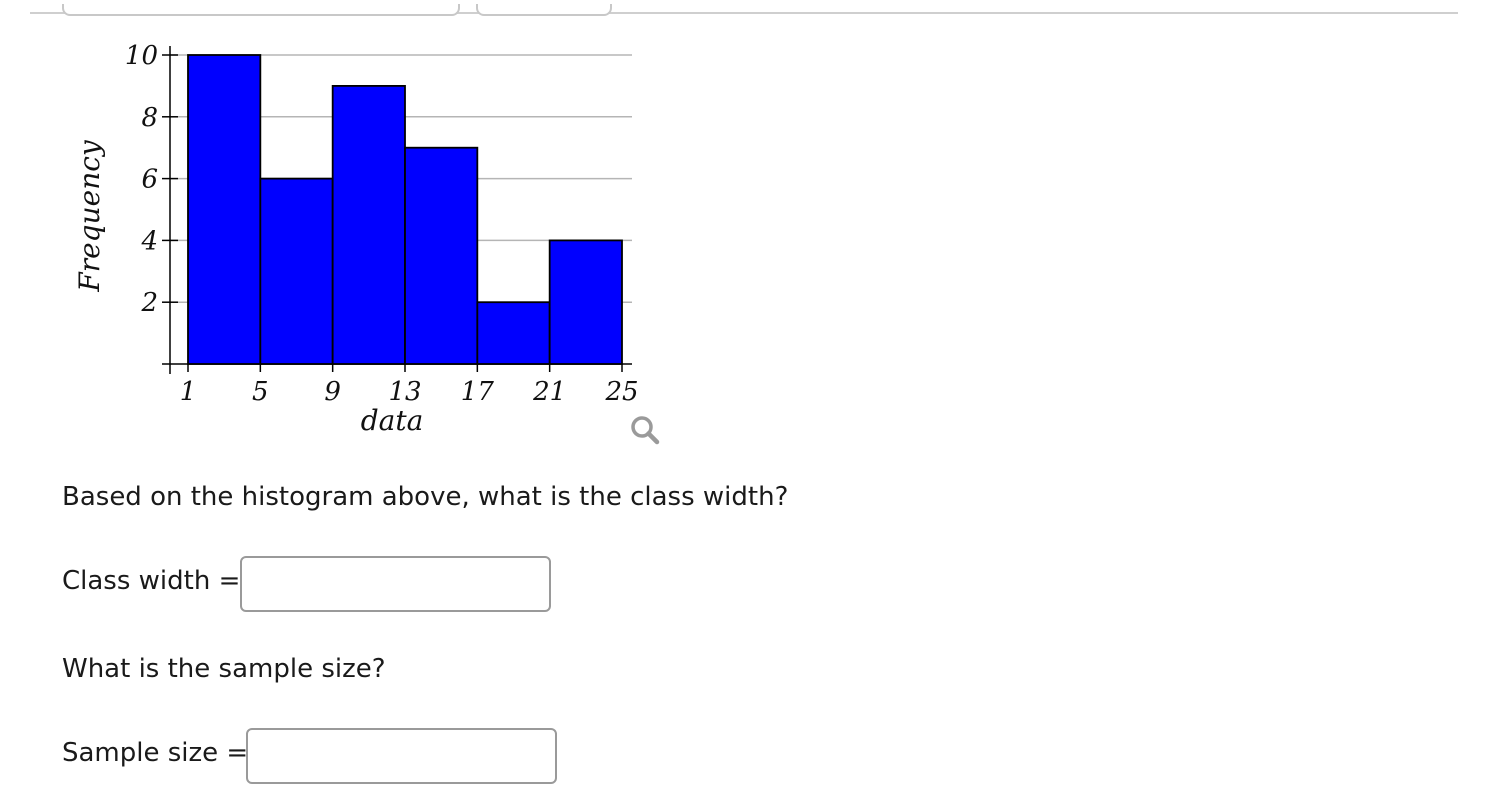 The height and width of the screenshot is (812, 1488). I want to click on sample-size-input, so click(401, 756).